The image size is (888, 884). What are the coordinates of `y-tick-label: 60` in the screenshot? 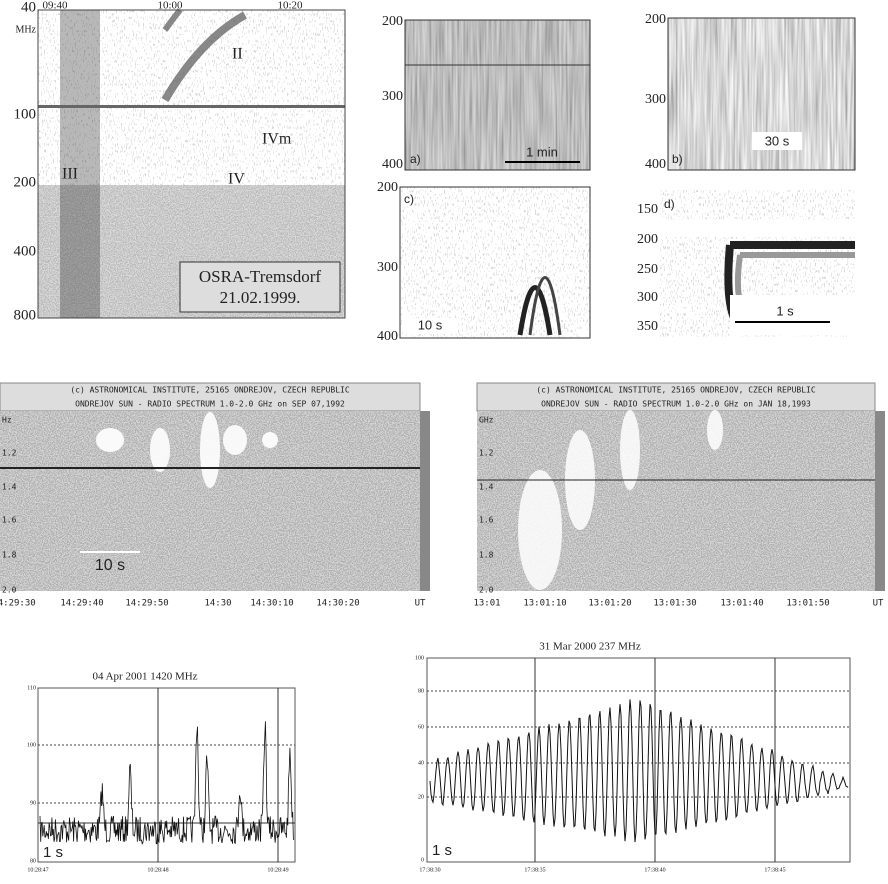 It's located at (421, 727).